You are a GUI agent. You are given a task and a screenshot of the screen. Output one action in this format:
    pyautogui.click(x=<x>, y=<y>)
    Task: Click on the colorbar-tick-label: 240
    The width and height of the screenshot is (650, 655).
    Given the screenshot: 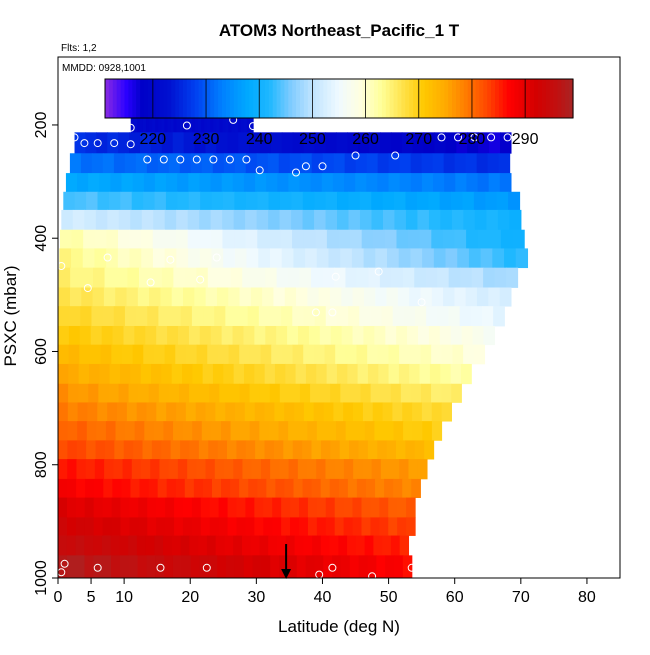 What is the action you would take?
    pyautogui.click(x=259, y=139)
    